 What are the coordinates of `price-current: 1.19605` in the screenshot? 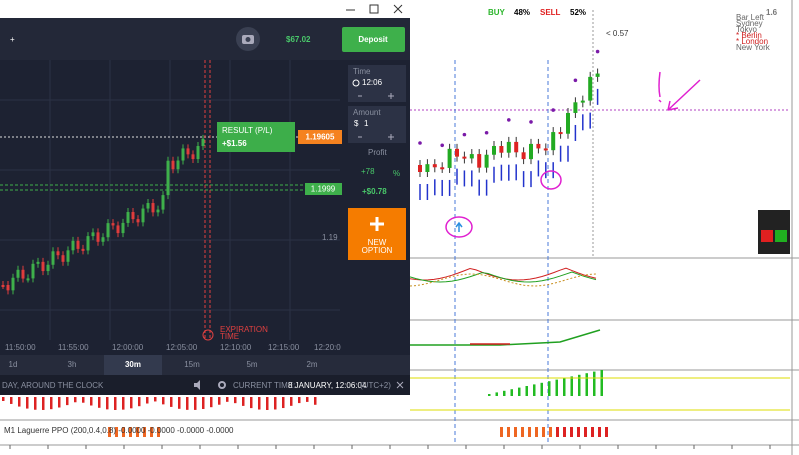 It's located at (320, 137).